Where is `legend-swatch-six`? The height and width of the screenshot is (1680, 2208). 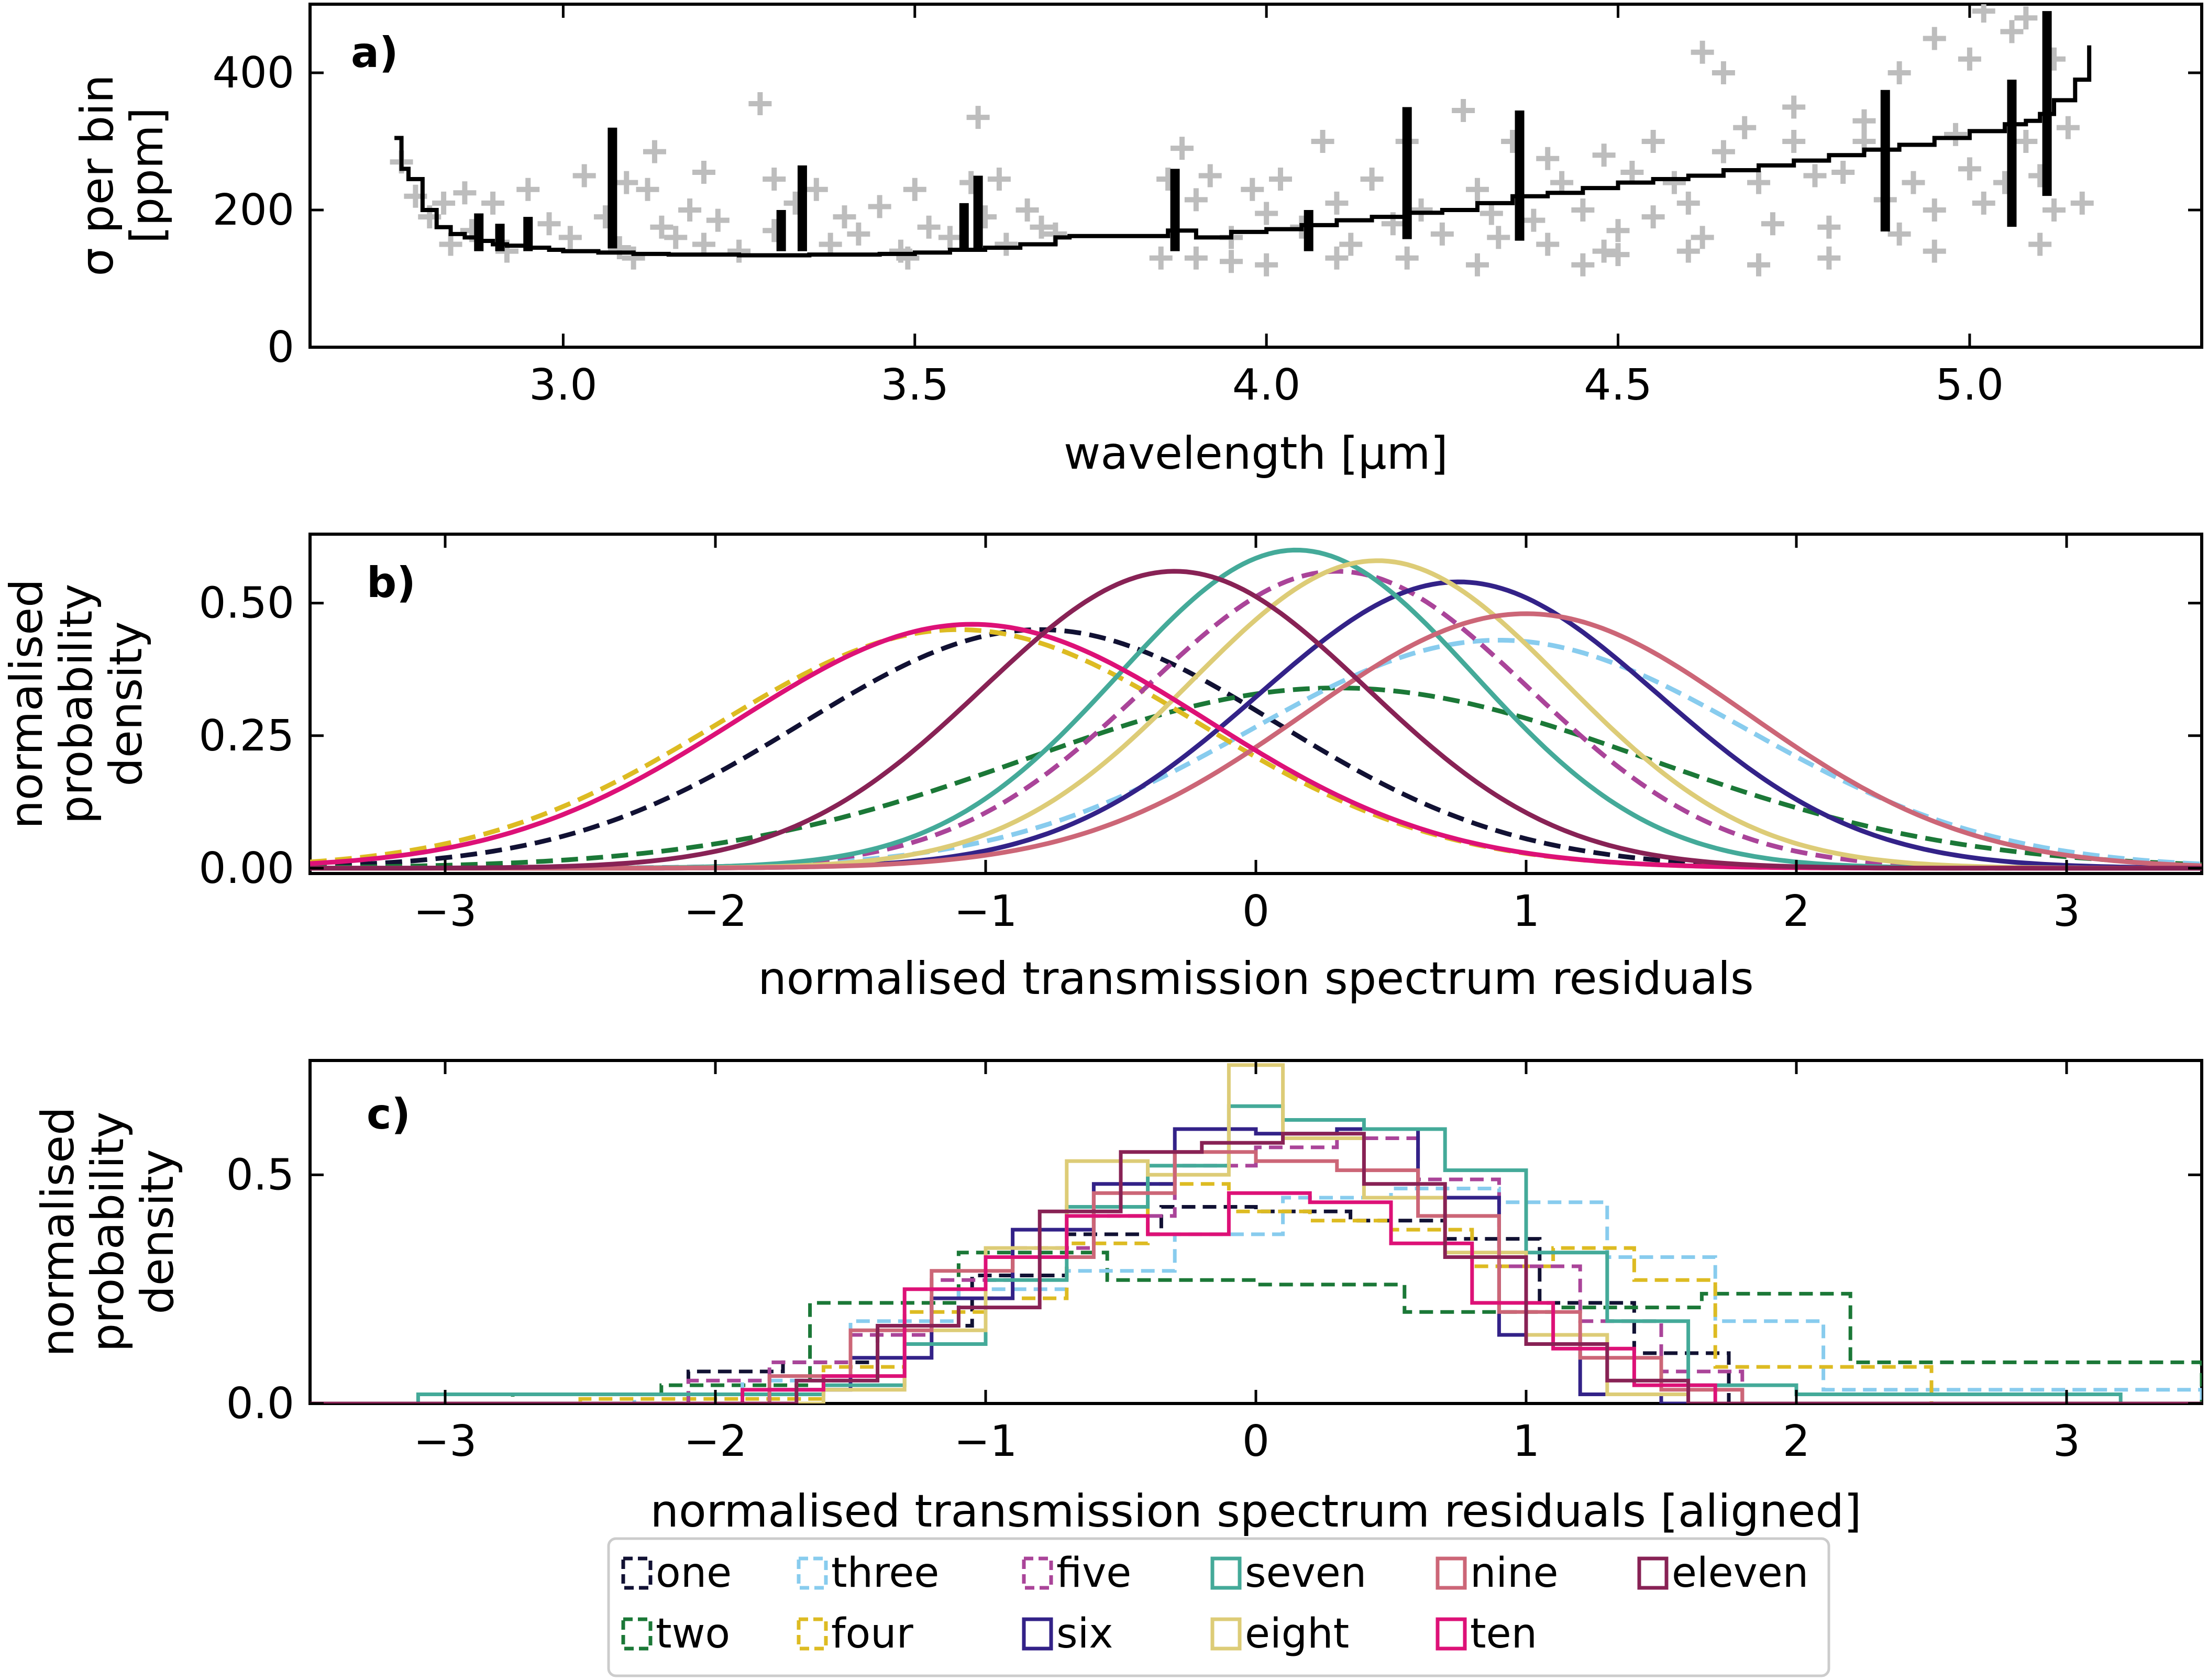
legend-swatch-six is located at coordinates (1037, 1634).